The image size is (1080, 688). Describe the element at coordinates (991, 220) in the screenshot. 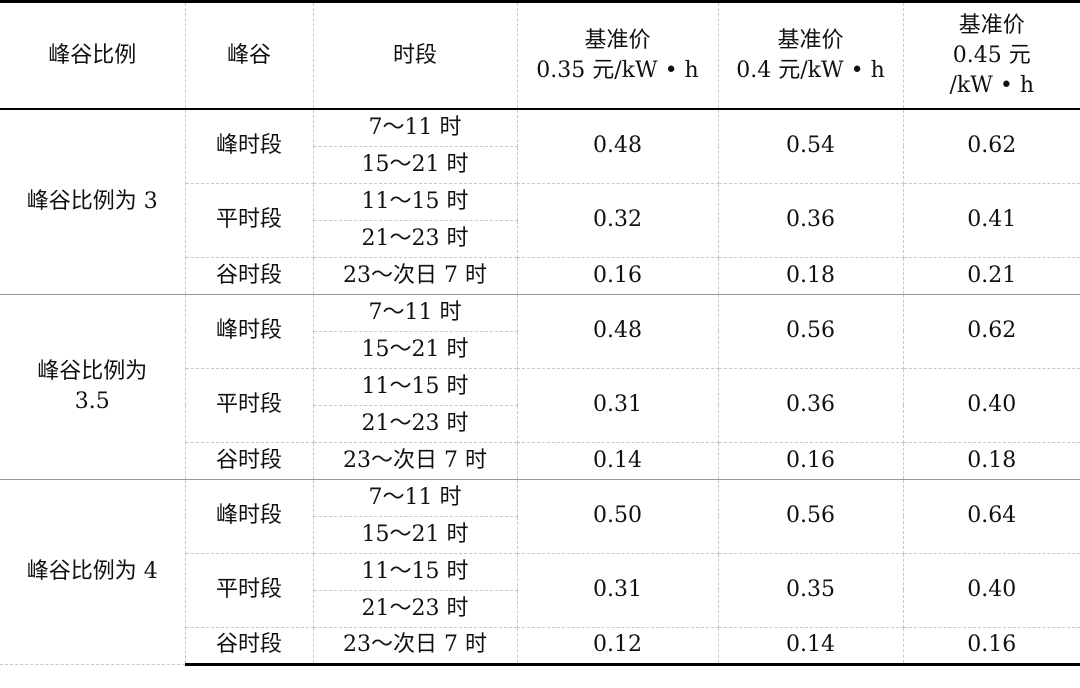

I see `price: 0.41` at that location.